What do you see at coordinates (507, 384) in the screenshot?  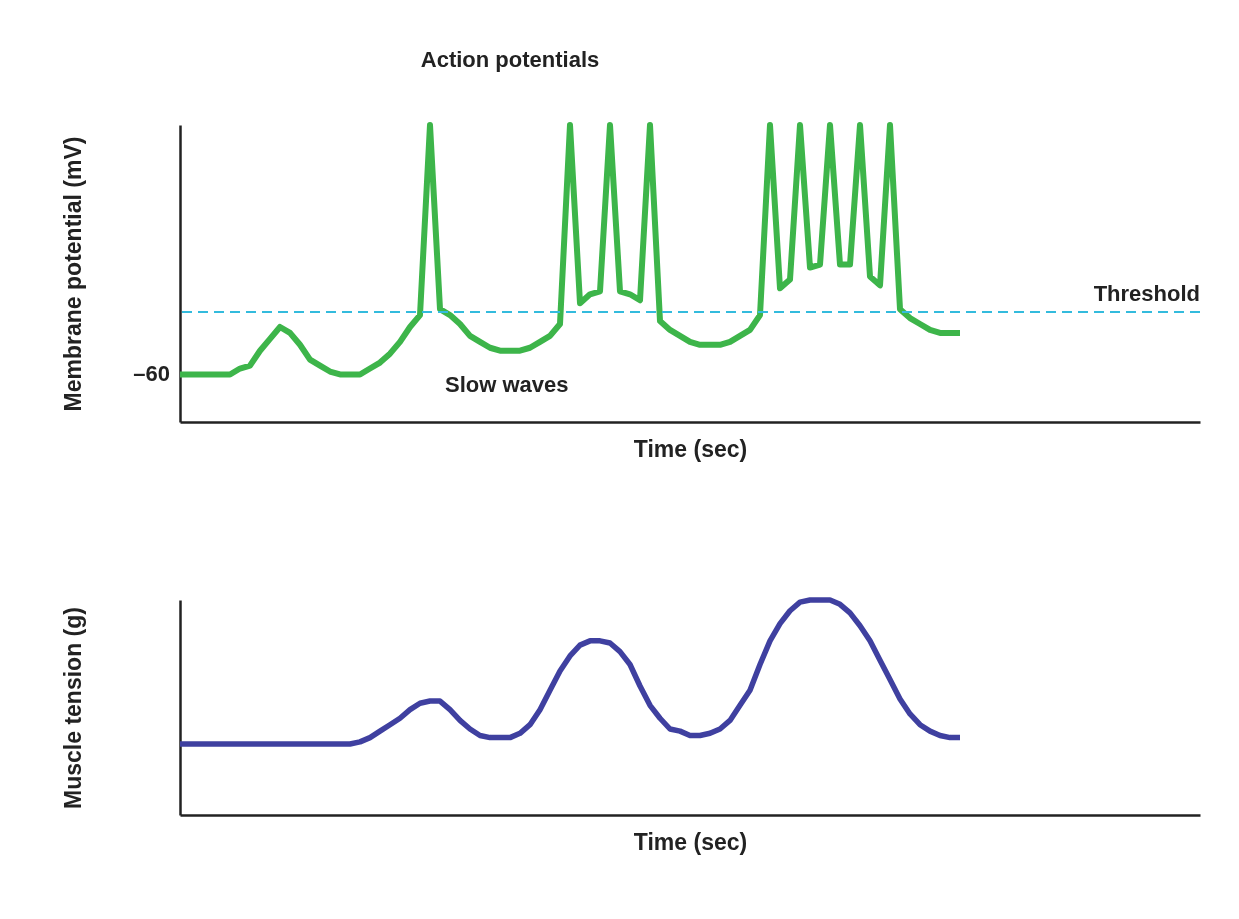 I see `annotation: Slow waves` at bounding box center [507, 384].